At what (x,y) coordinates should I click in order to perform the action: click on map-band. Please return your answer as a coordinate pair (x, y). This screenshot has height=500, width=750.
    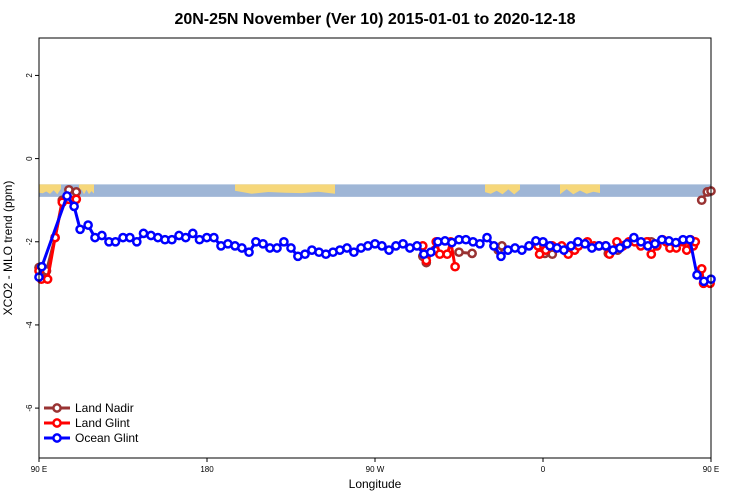
    Looking at the image, I should click on (375, 190).